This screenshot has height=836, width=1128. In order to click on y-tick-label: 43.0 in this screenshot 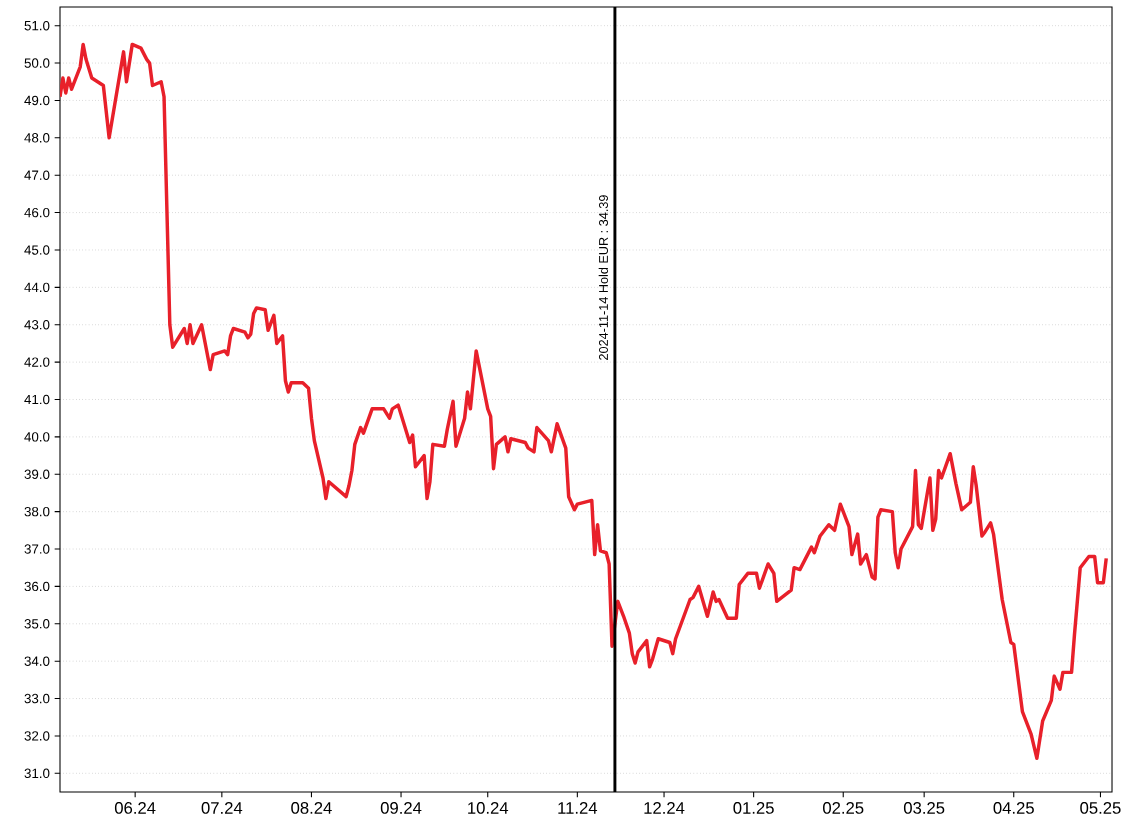, I will do `click(37, 325)`.